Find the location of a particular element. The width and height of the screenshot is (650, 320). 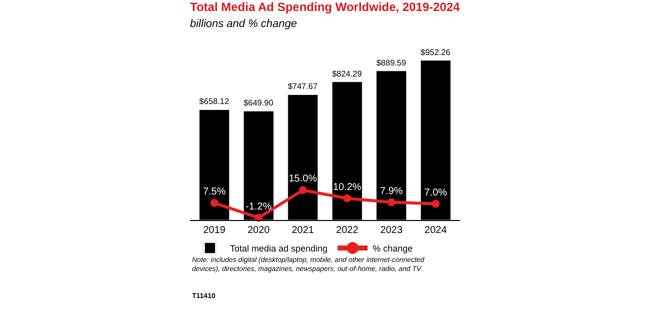

legend-label: Total media ad spending is located at coordinates (279, 248).